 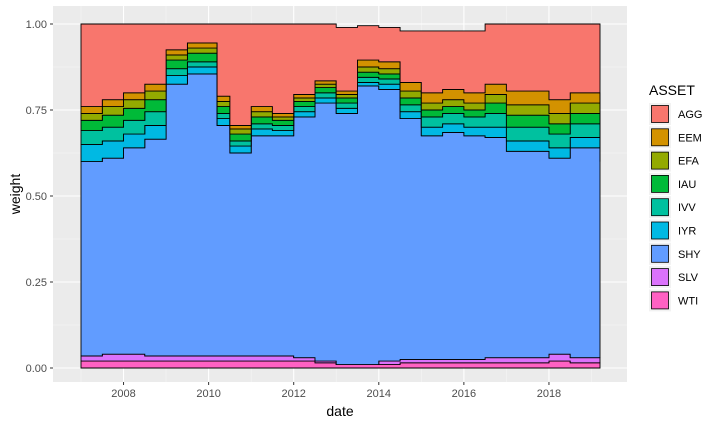 I want to click on x-tick-label: 2018, so click(x=549, y=394).